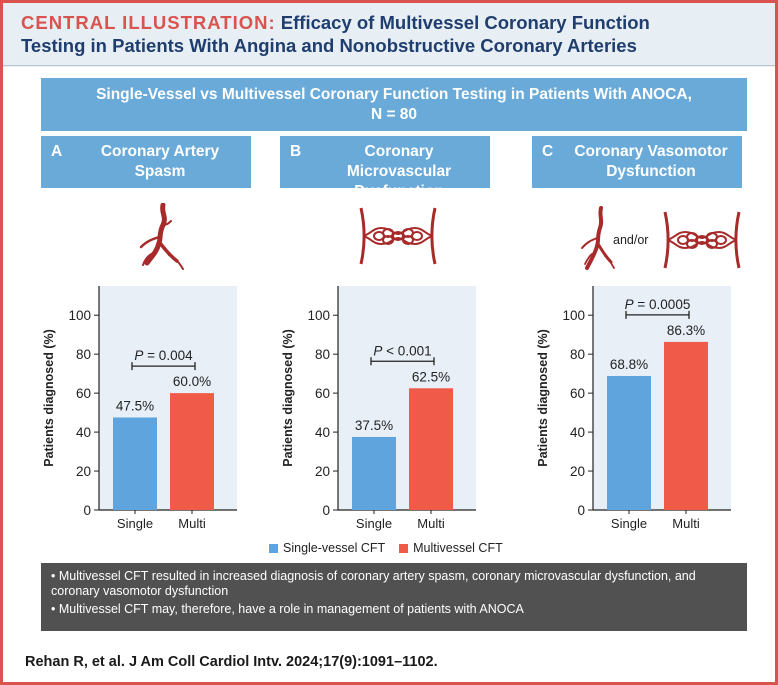 Image resolution: width=778 pixels, height=685 pixels. I want to click on p-value: < 0.001, so click(406, 350).